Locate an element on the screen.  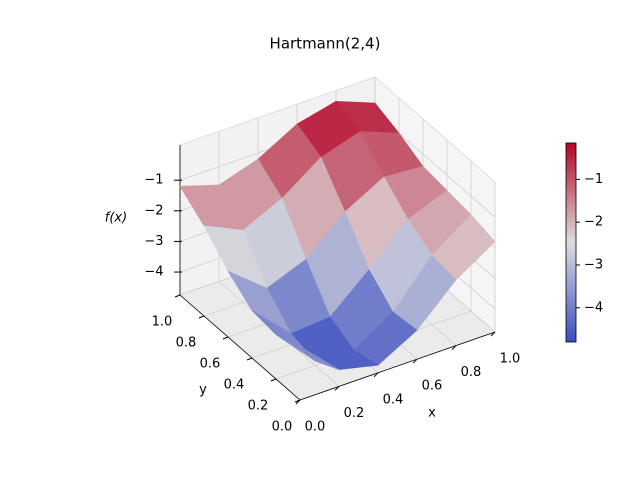
y-tick-label: 1.0 is located at coordinates (162, 322).